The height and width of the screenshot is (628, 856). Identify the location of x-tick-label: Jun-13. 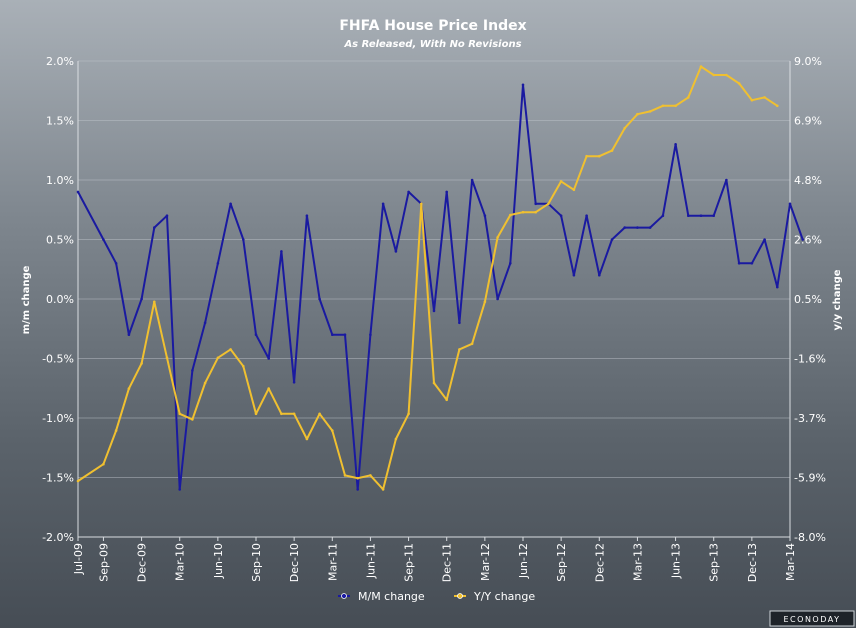
(676, 561).